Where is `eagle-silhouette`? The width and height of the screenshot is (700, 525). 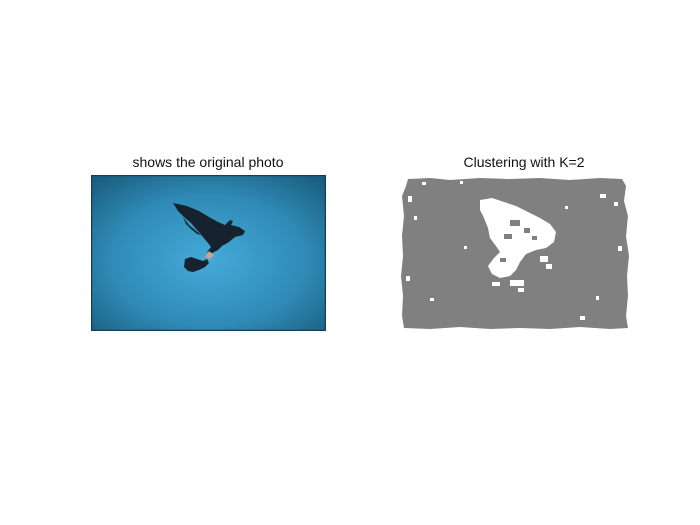
eagle-silhouette is located at coordinates (209, 231).